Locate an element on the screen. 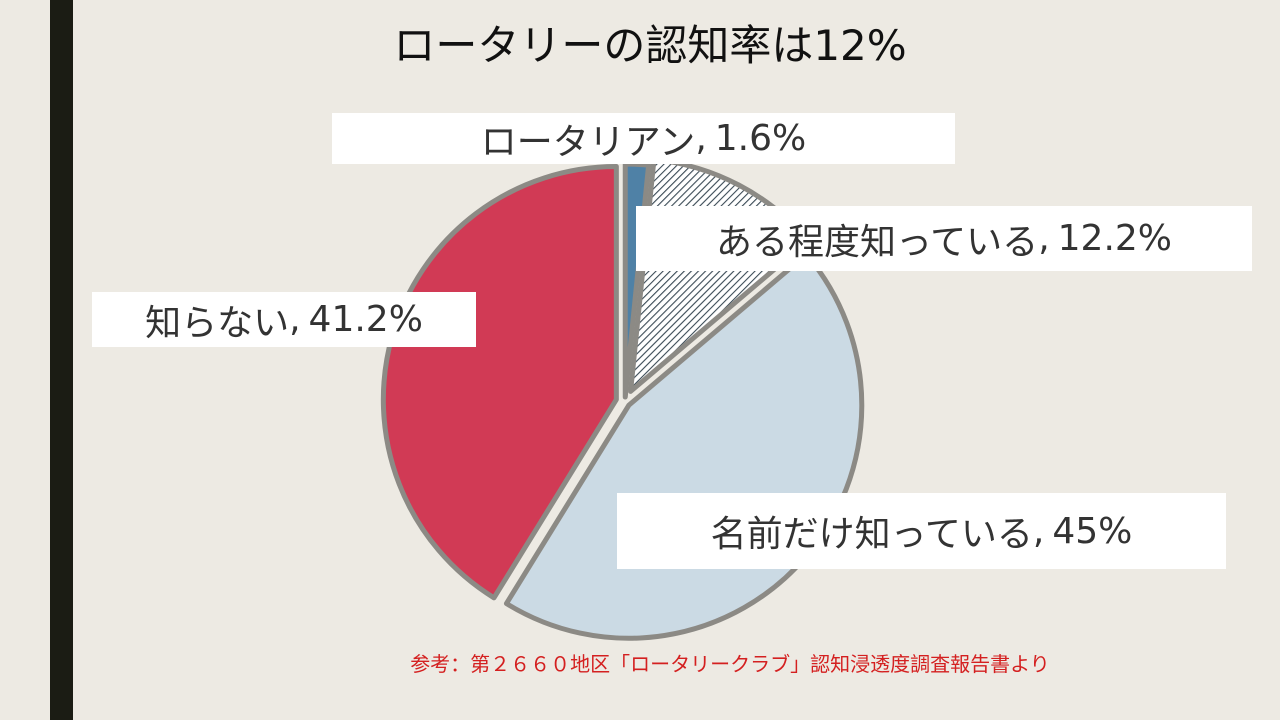 The image size is (1280, 720). slice-label-rotarian: ロータリアン, 1.6% is located at coordinates (643, 138).